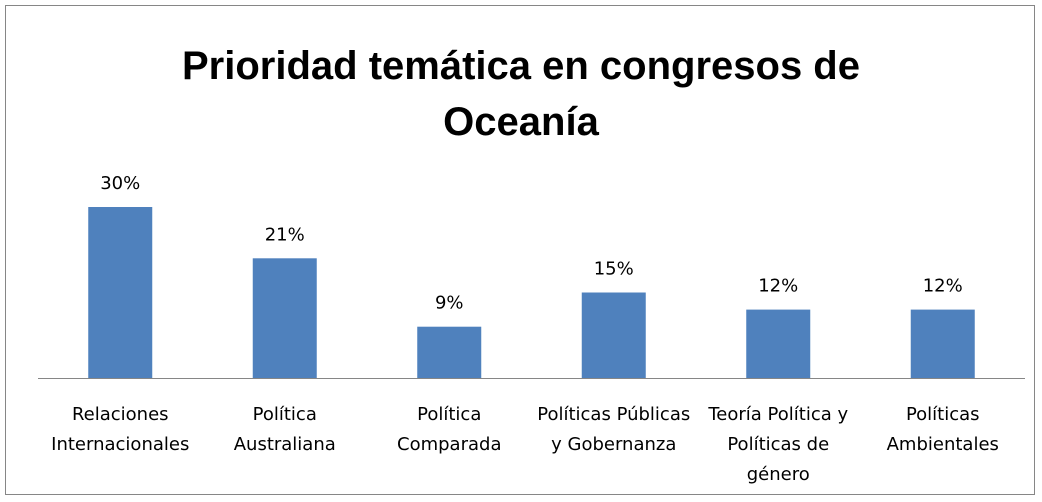 The image size is (1042, 502). Describe the element at coordinates (778, 444) in the screenshot. I see `x-tick-label: Teoría Política y Políticas de género` at that location.